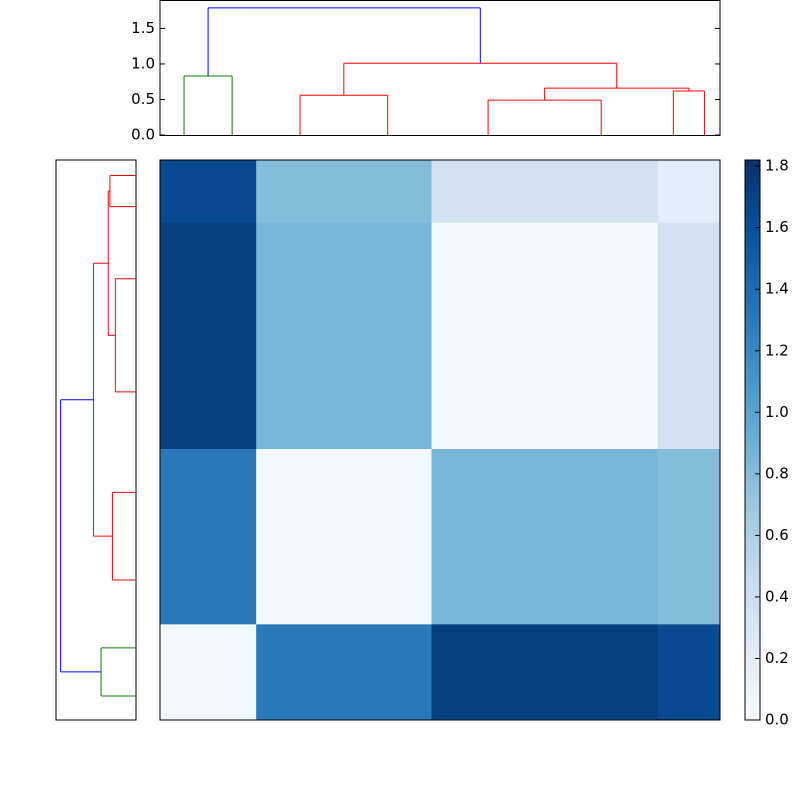 The width and height of the screenshot is (800, 800). Describe the element at coordinates (777, 473) in the screenshot. I see `colorbar-tick-label: 0.8` at that location.